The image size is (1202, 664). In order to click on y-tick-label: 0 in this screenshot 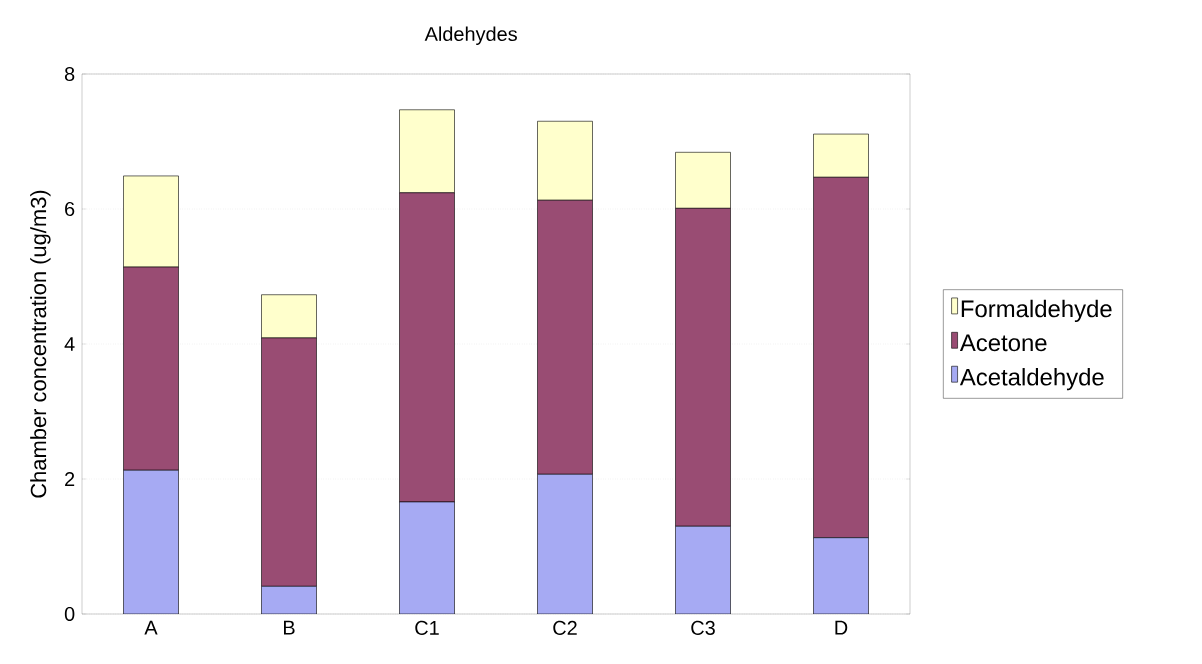, I will do `click(69, 614)`.